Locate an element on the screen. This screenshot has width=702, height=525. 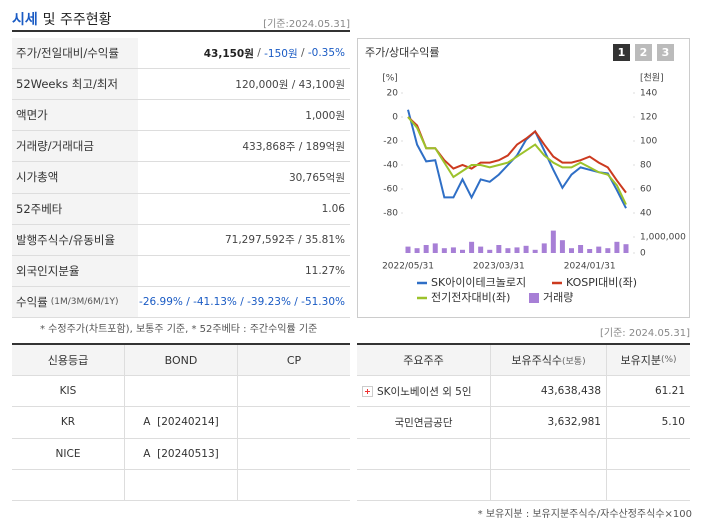
chart-button-label: 2 is located at coordinates (644, 52).